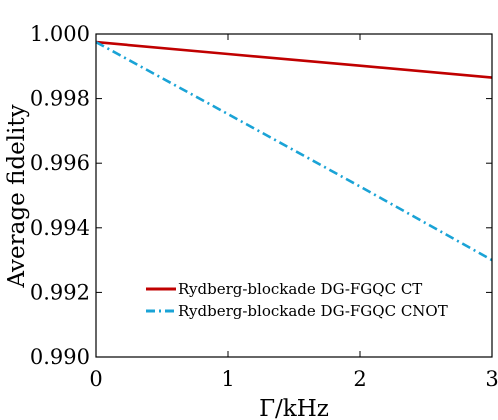  Describe the element at coordinates (60, 163) in the screenshot. I see `y-tick-label: 0.996` at that location.